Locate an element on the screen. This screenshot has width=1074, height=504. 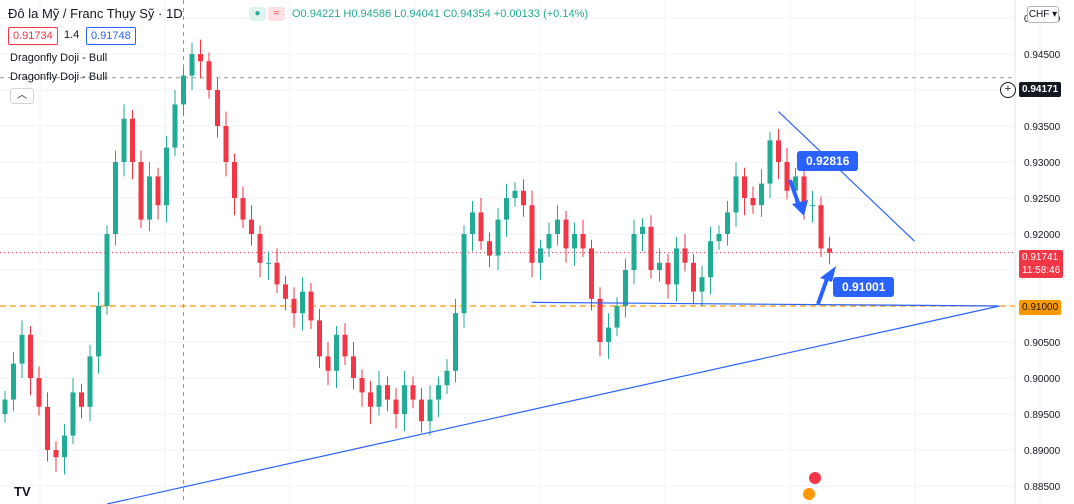
add-alert-icon: + is located at coordinates (1008, 90).